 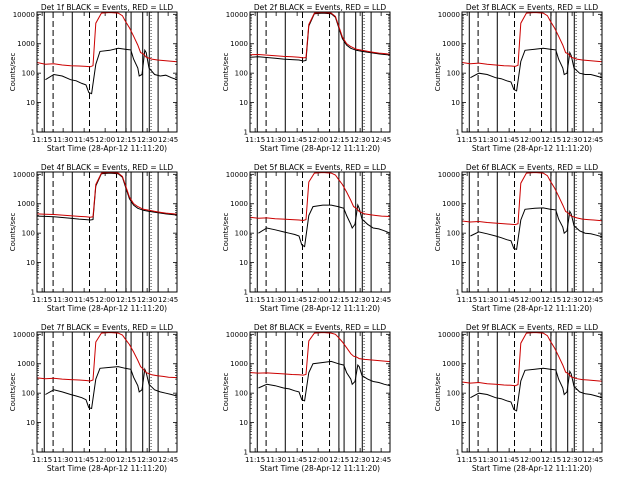 What do you see at coordinates (320, 167) in the screenshot?
I see `panel-title: Det 5f BLACK = Events, RED = LLD` at bounding box center [320, 167].